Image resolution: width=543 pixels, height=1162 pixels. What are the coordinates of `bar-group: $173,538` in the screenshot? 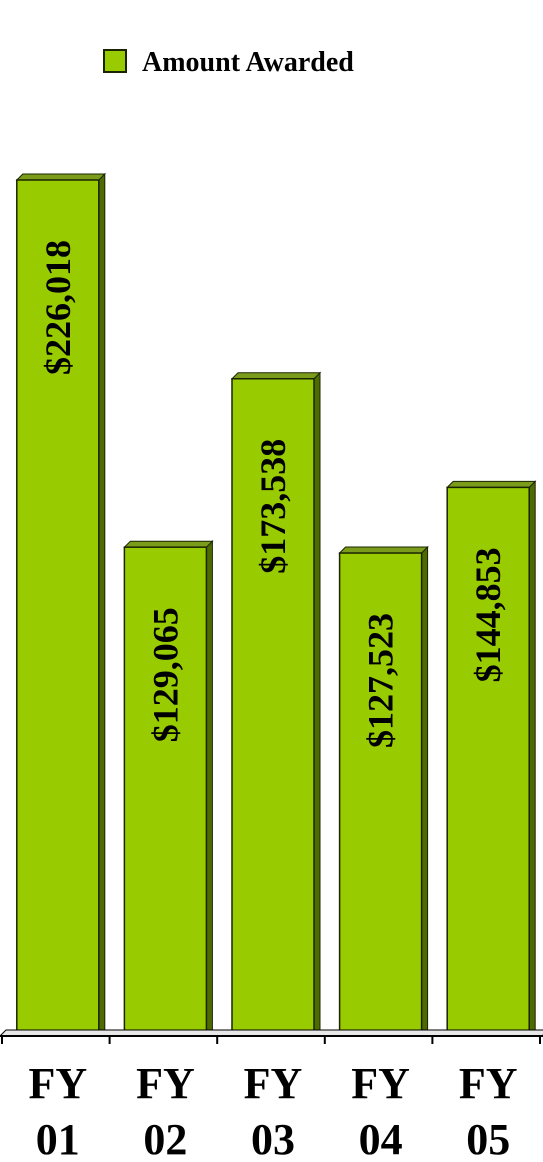 It's located at (276, 704).